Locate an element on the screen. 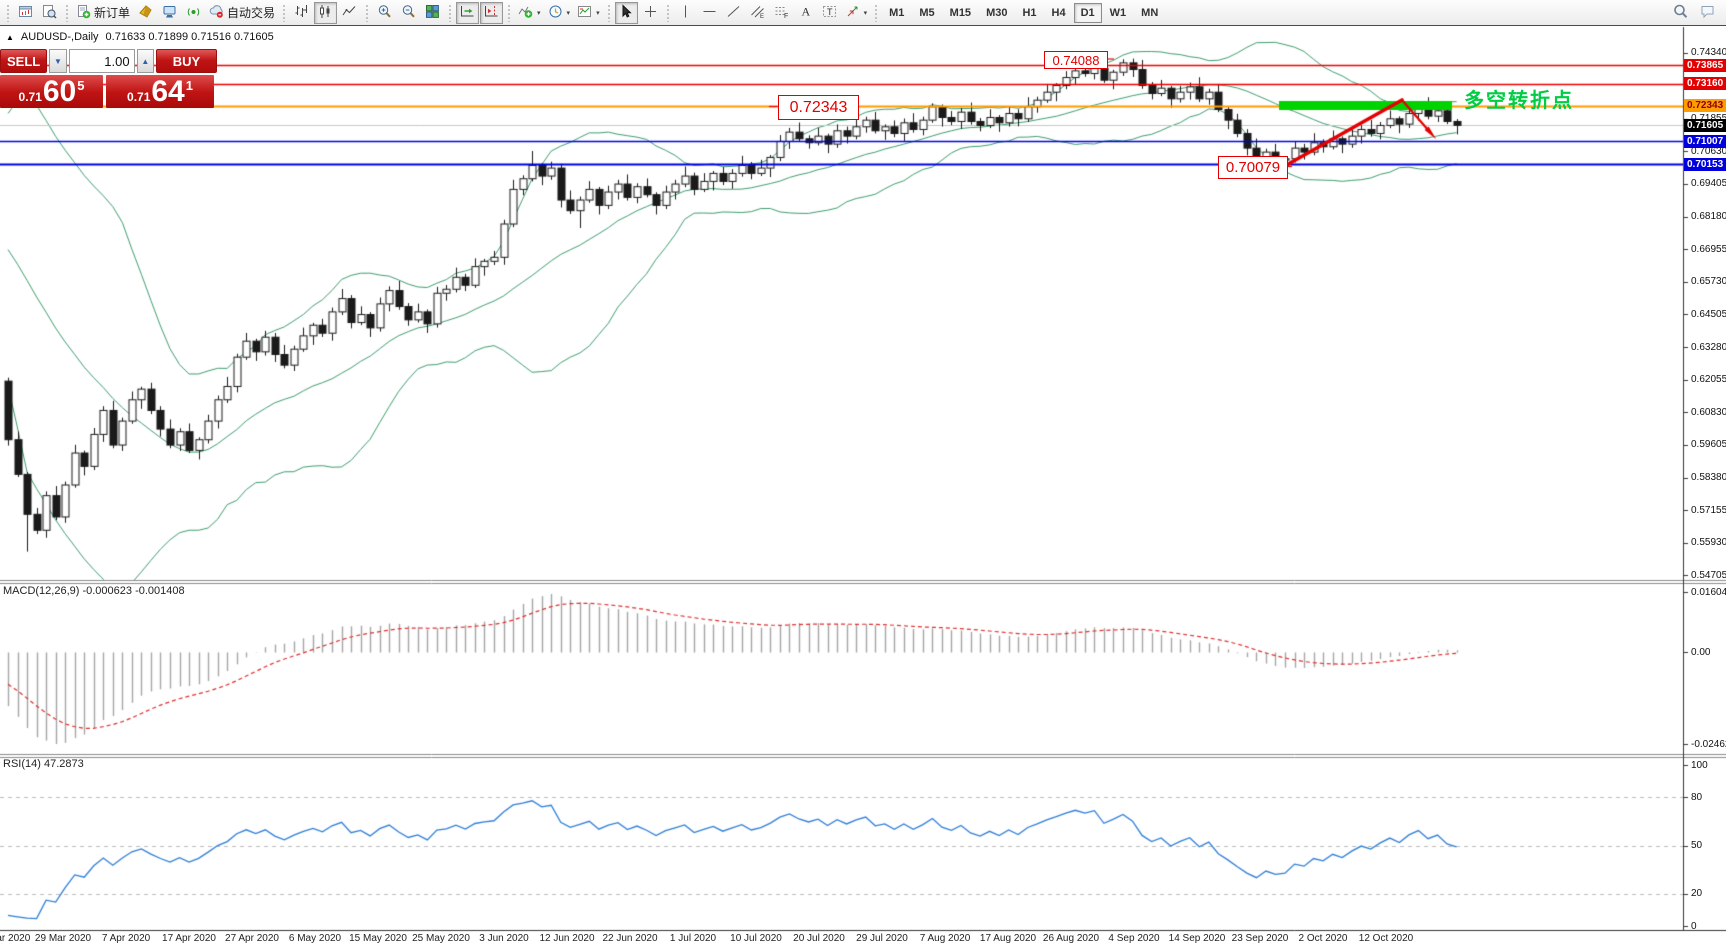 The image size is (1726, 943). macd-indicator-label: MACD(12,26,9) -0.000623 -0.001408 is located at coordinates (94, 591).